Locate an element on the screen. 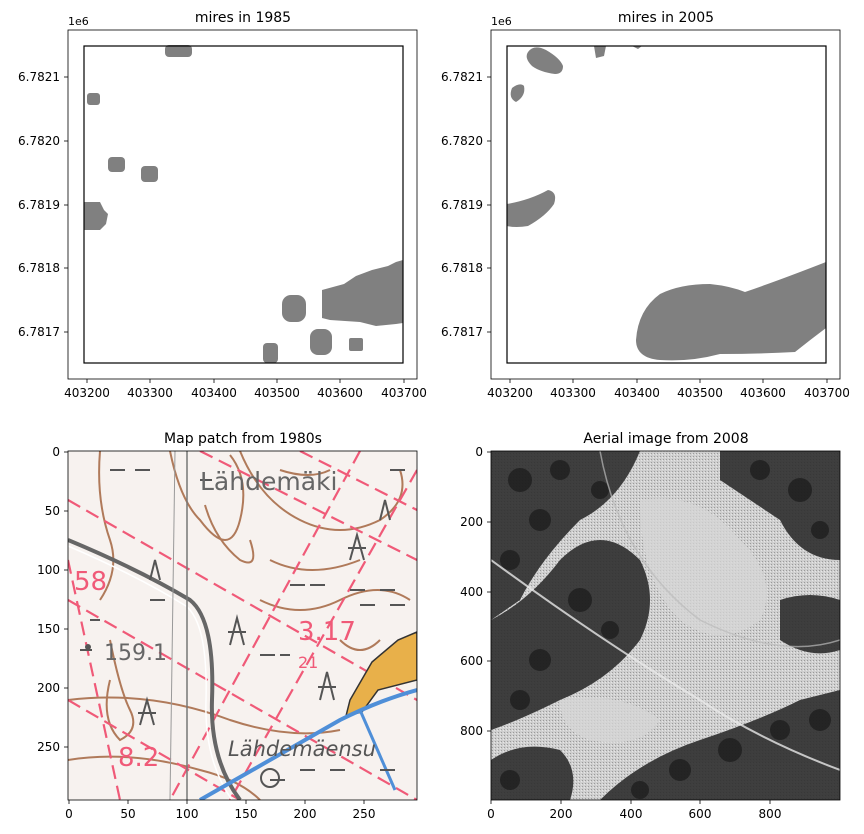 The width and height of the screenshot is (864, 834). x-tick-label: 150 is located at coordinates (246, 814).